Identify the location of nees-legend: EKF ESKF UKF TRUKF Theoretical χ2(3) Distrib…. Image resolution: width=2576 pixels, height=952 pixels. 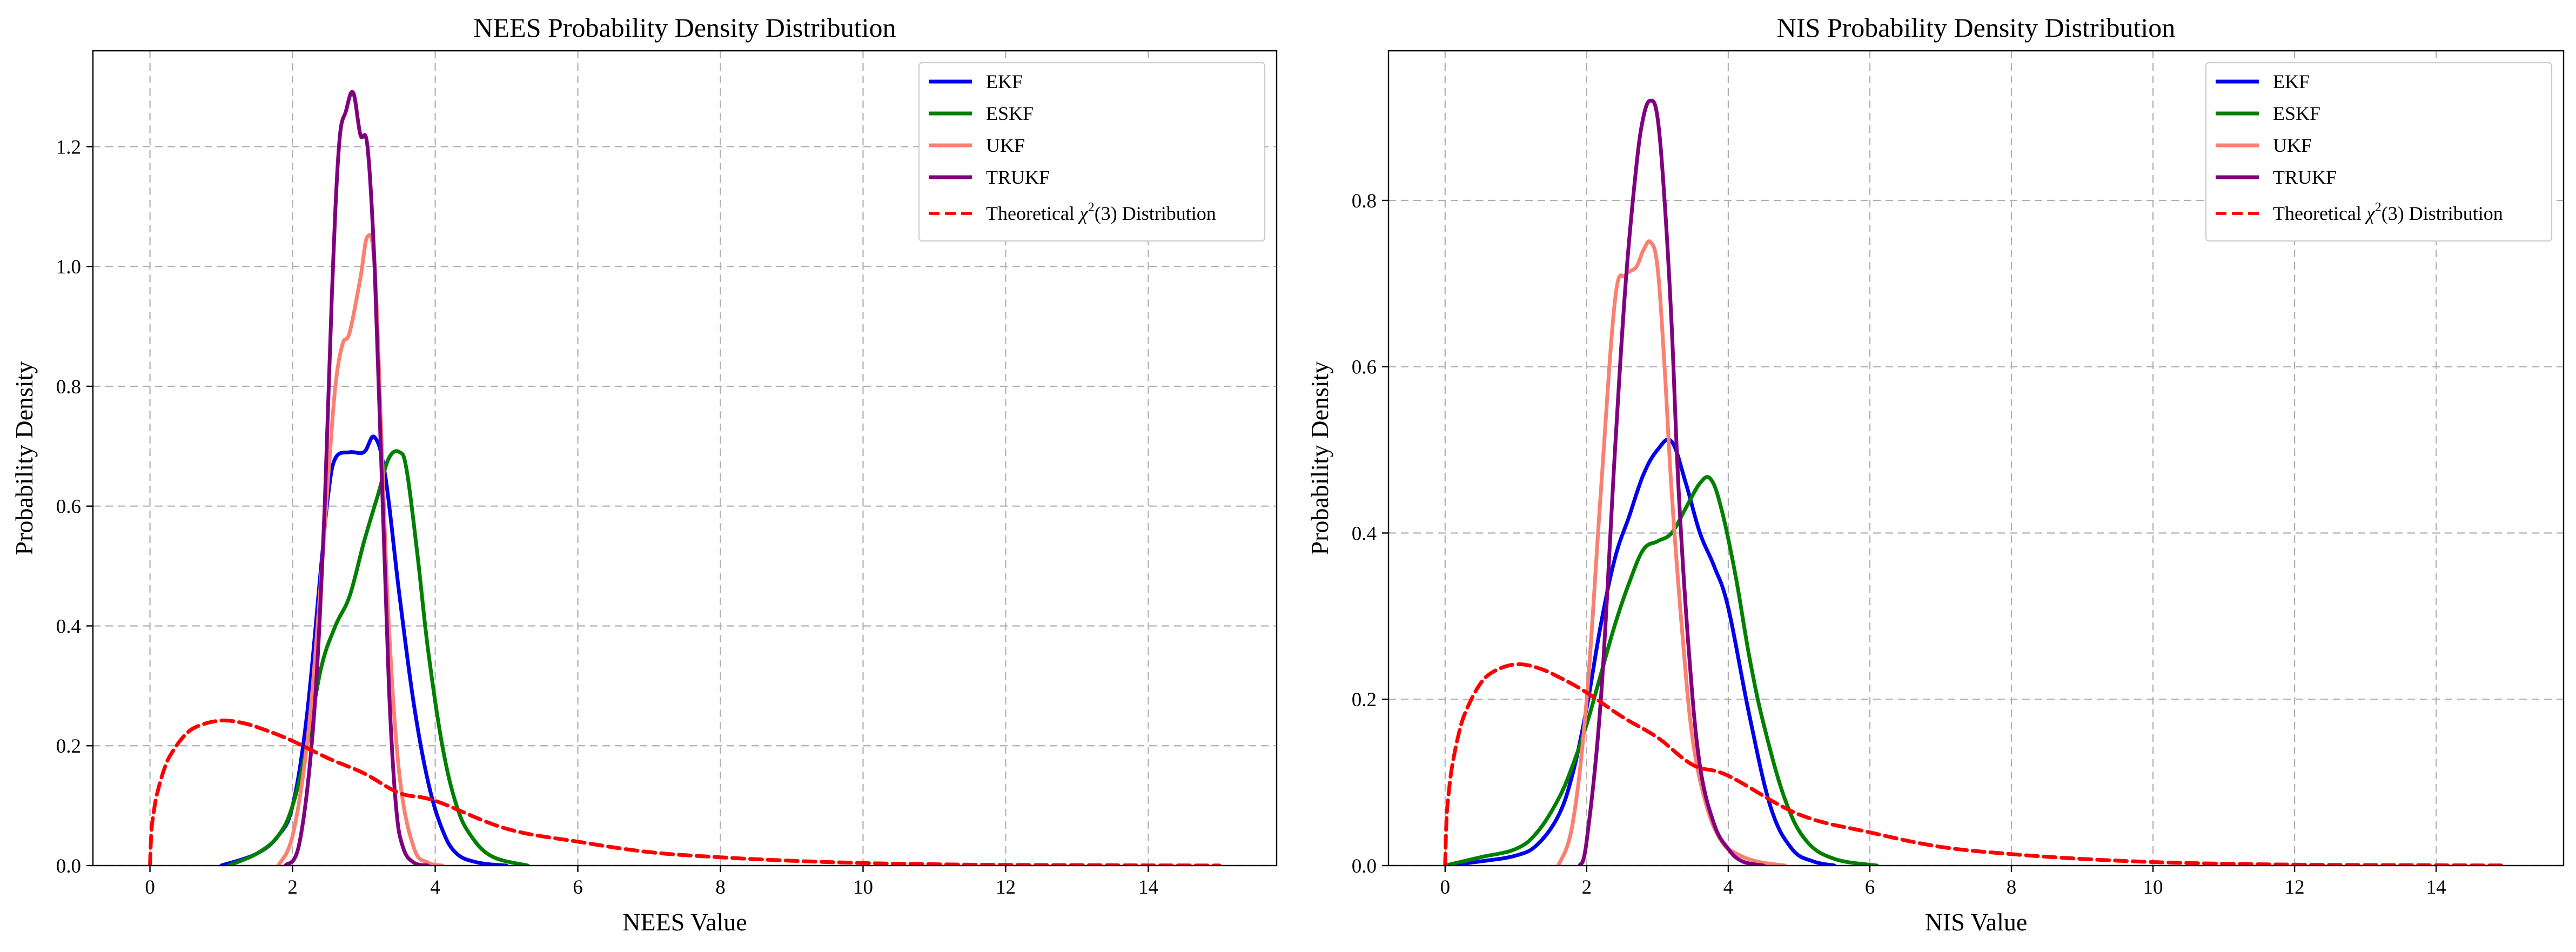
(1092, 152).